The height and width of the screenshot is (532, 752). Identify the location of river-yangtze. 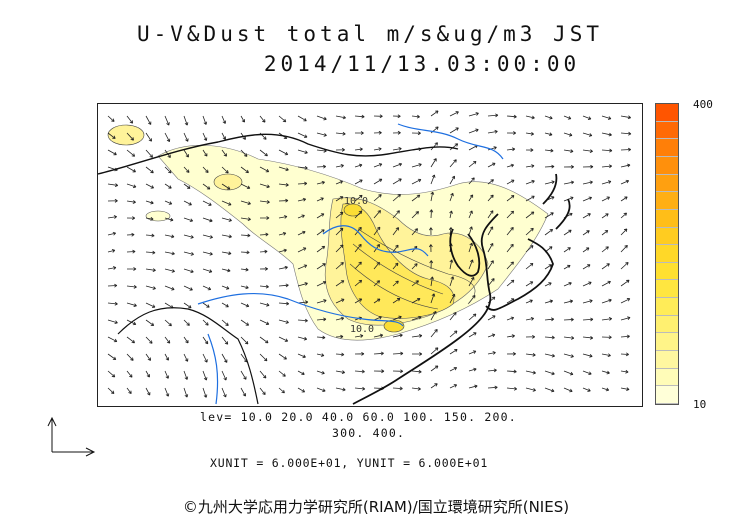
(300, 309).